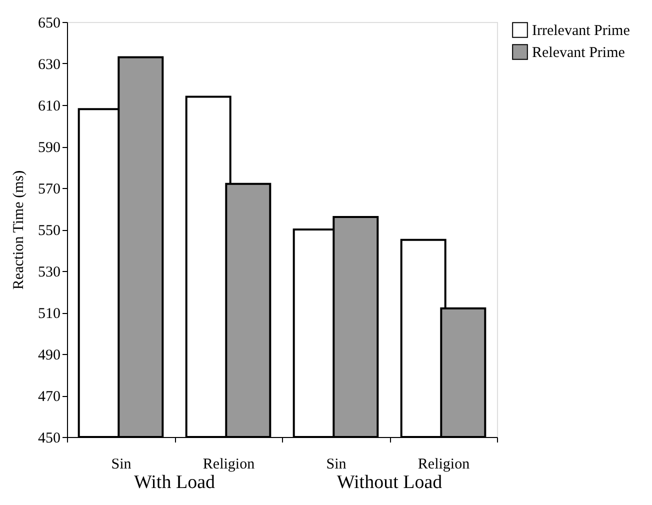 This screenshot has height=505, width=652. What do you see at coordinates (49, 438) in the screenshot?
I see `y-tick-label: 450` at bounding box center [49, 438].